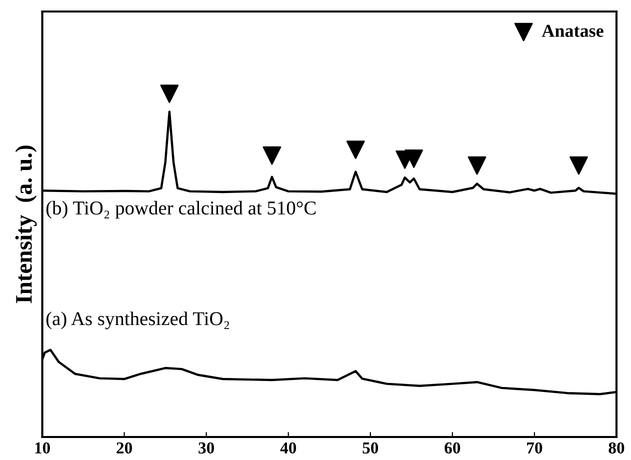 Image resolution: width=631 pixels, height=460 pixels. I want to click on y-axis-title: Intensity (a. u.), so click(26, 225).